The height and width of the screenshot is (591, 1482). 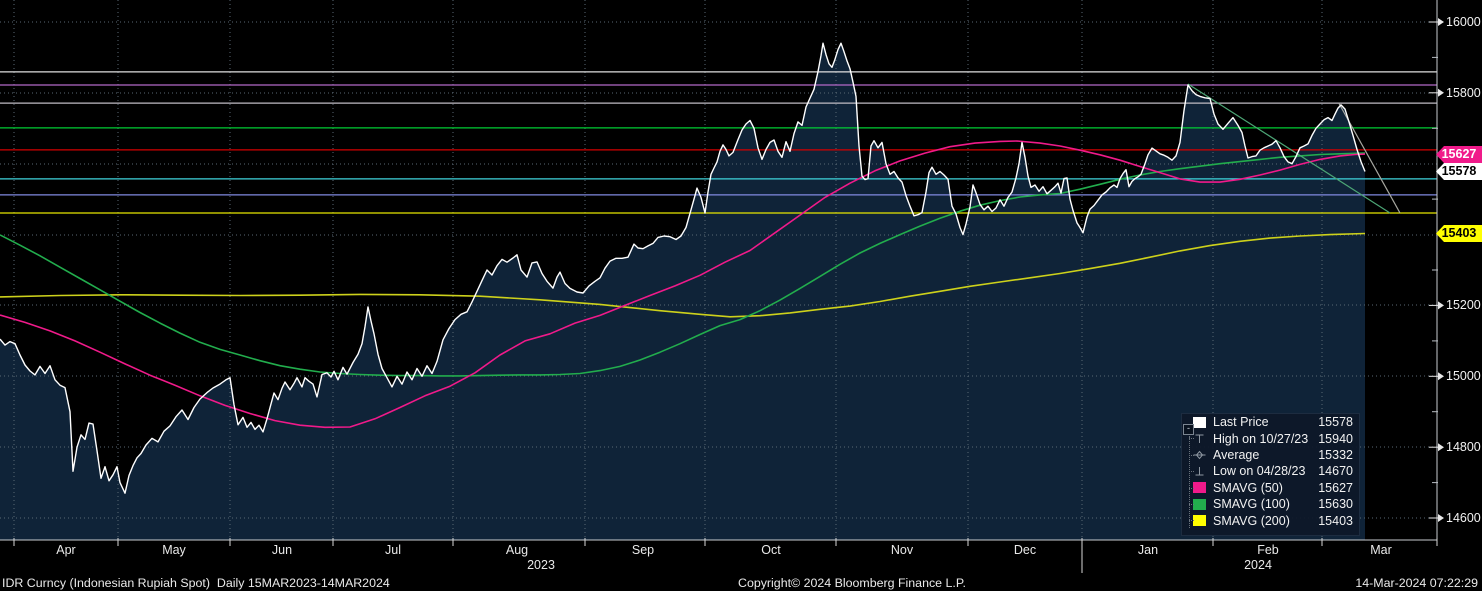 What do you see at coordinates (1025, 550) in the screenshot?
I see `month-label: Dec` at bounding box center [1025, 550].